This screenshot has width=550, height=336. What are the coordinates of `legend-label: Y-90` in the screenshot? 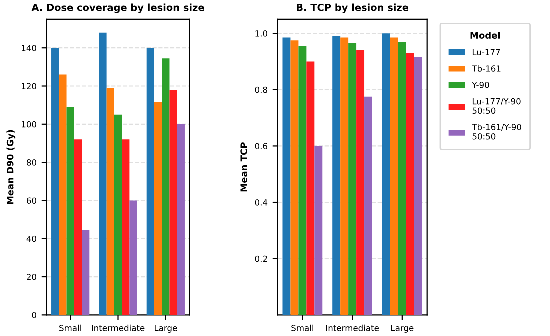 It's located at (481, 85).